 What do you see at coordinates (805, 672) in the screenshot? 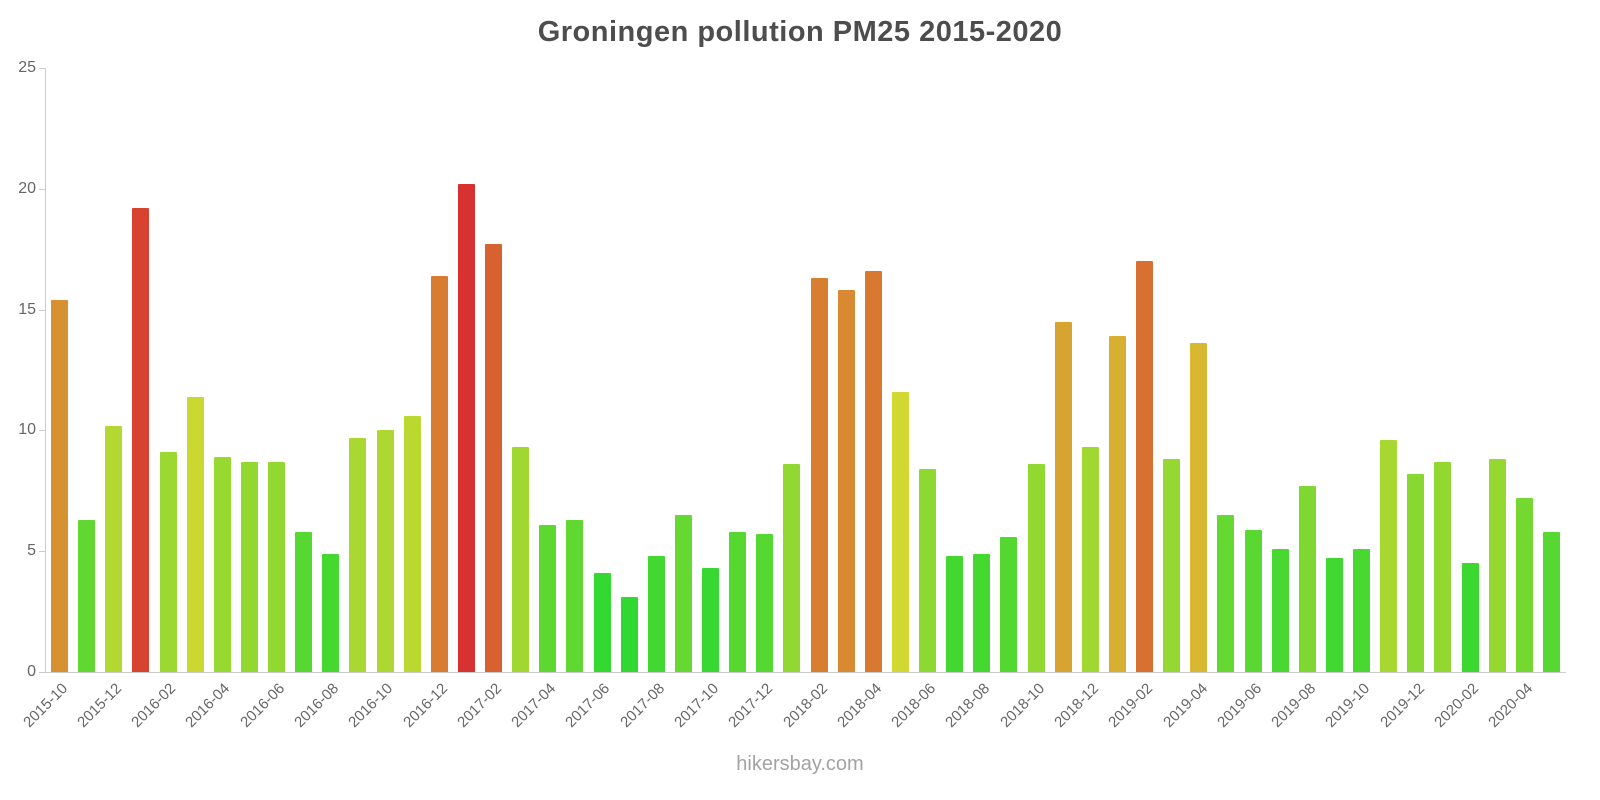
I see `x-axis-line` at bounding box center [805, 672].